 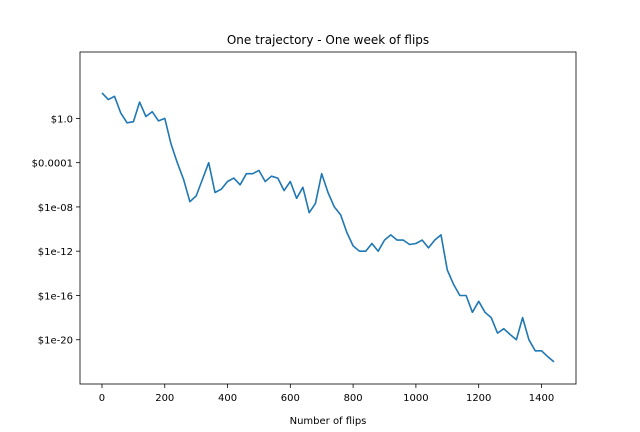 What do you see at coordinates (62, 119) in the screenshot?
I see `y-tick-label: $1.0` at bounding box center [62, 119].